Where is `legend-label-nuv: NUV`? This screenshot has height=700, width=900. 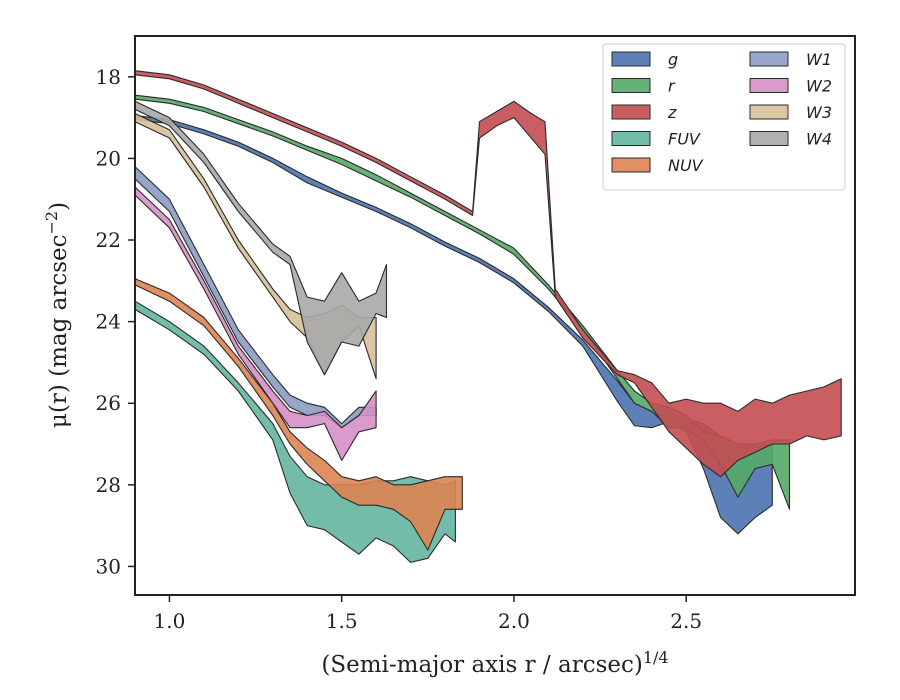
legend-label-nuv: NUV is located at coordinates (686, 165).